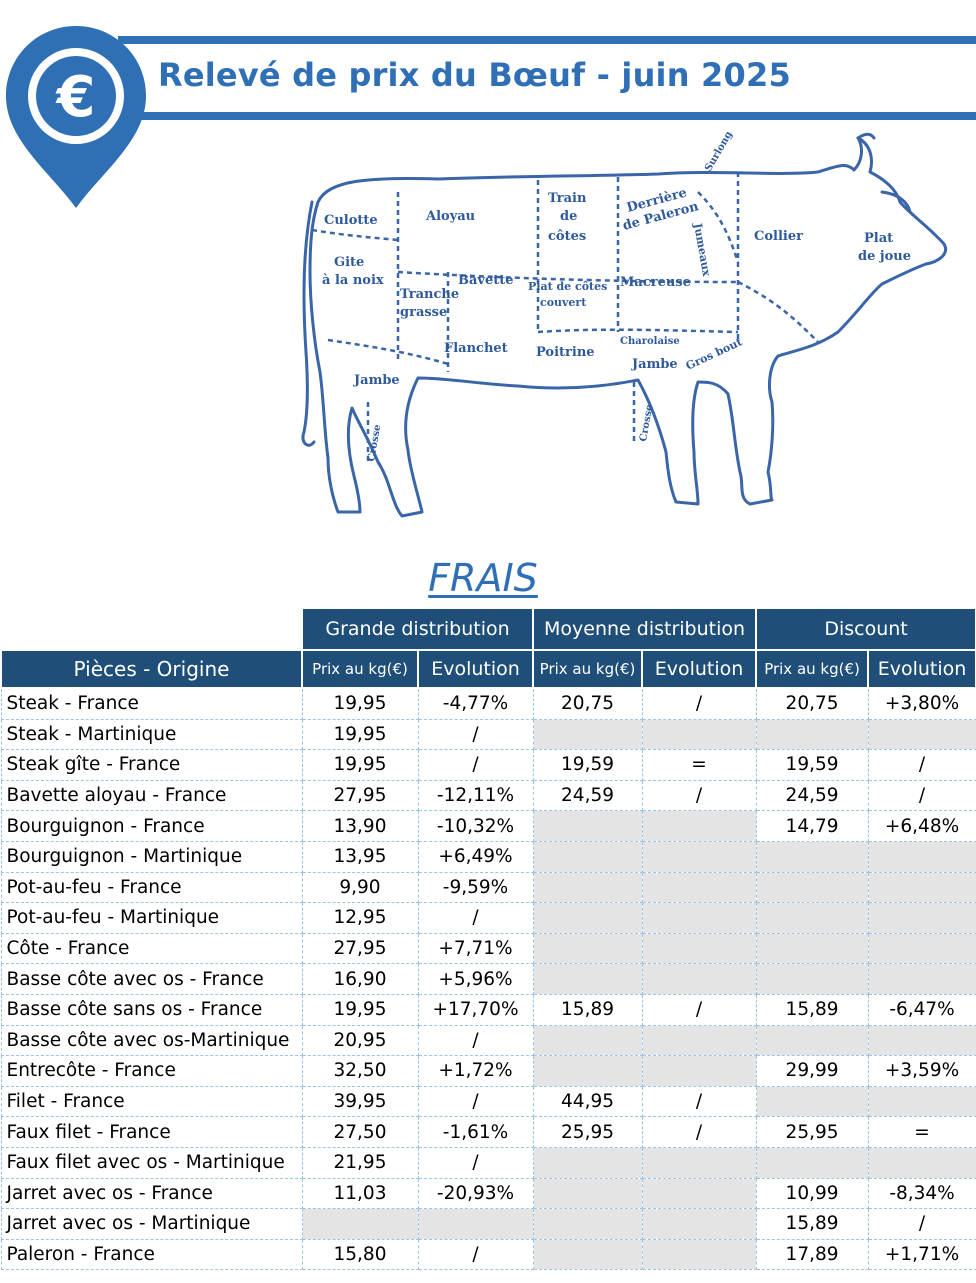 The image size is (976, 1283). What do you see at coordinates (360, 1162) in the screenshot?
I see `cell-gd-prix: 21,95` at bounding box center [360, 1162].